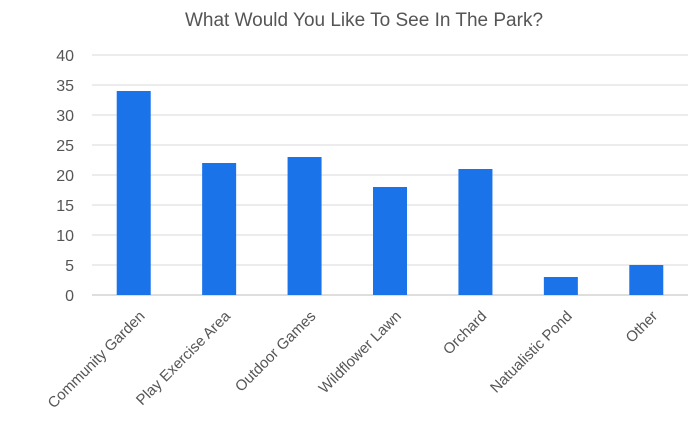 This screenshot has height=440, width=688. What do you see at coordinates (65, 56) in the screenshot?
I see `y-tick-label: 40` at bounding box center [65, 56].